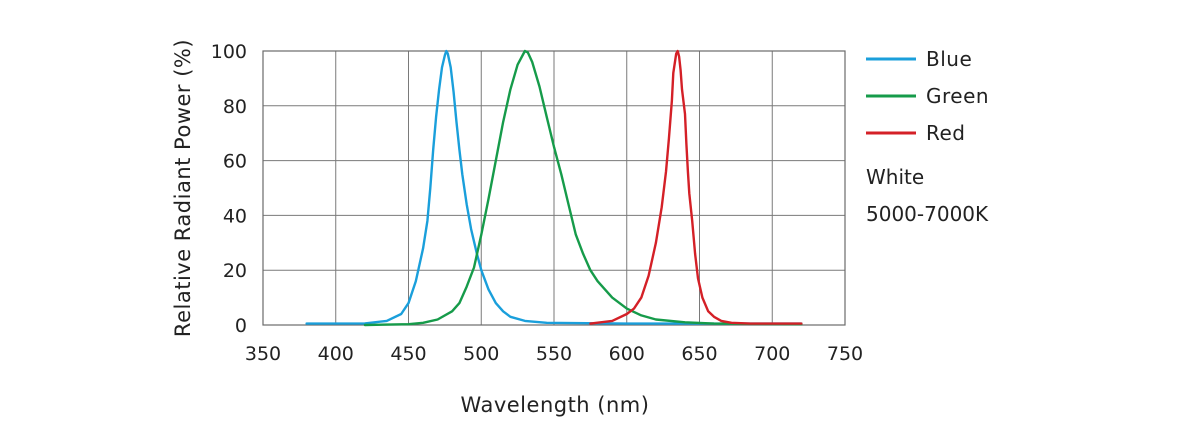 Image resolution: width=1181 pixels, height=433 pixels. I want to click on y-tick-label: 20, so click(235, 271).